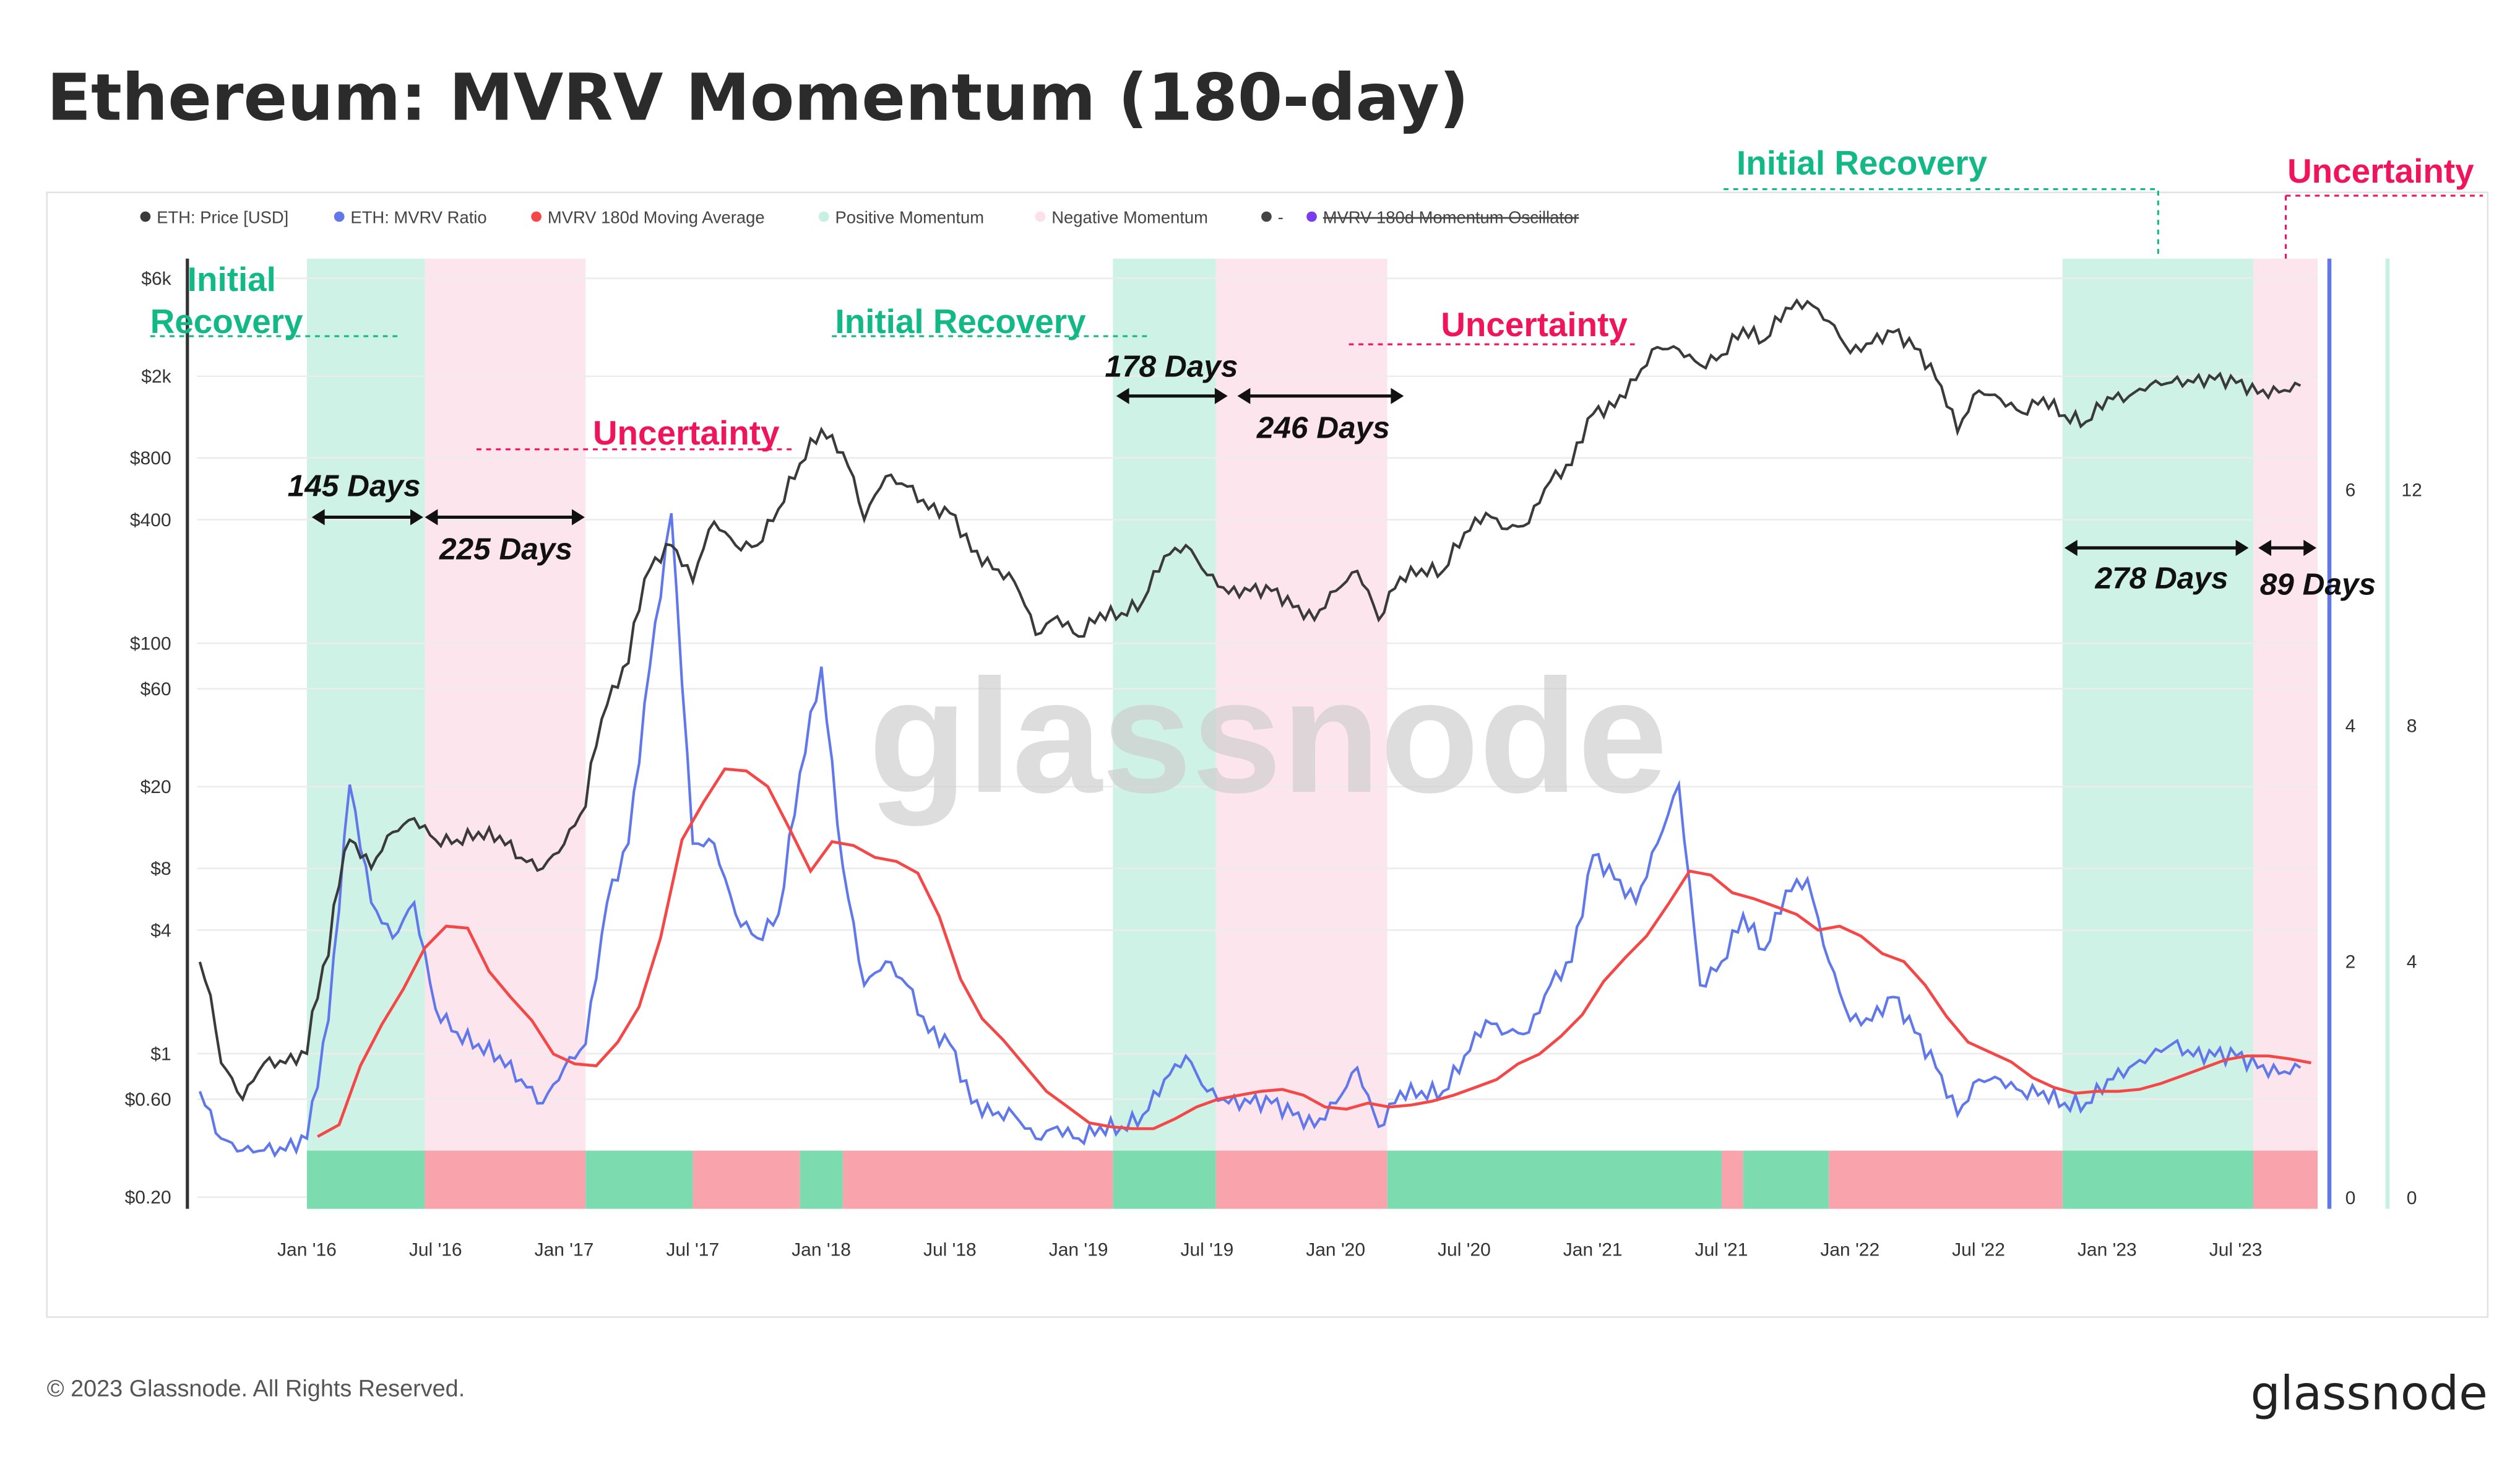 This screenshot has width=2520, height=1461. I want to click on momentum-strip, so click(1312, 1180).